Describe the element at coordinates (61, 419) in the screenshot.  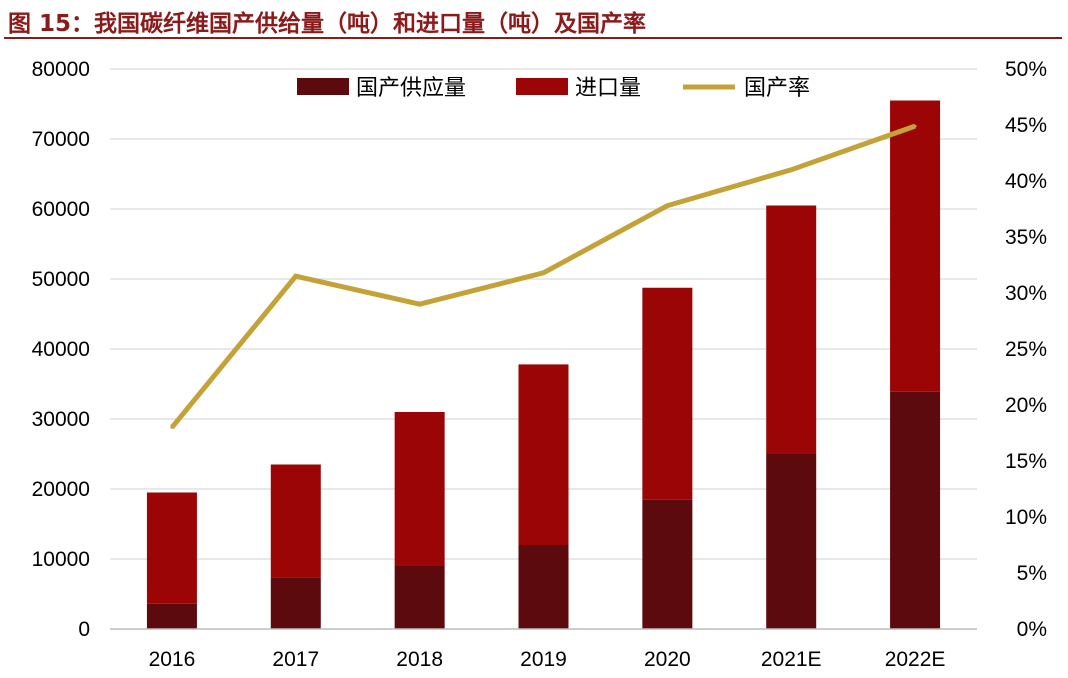
I see `y-left-tick-label: 30000` at that location.